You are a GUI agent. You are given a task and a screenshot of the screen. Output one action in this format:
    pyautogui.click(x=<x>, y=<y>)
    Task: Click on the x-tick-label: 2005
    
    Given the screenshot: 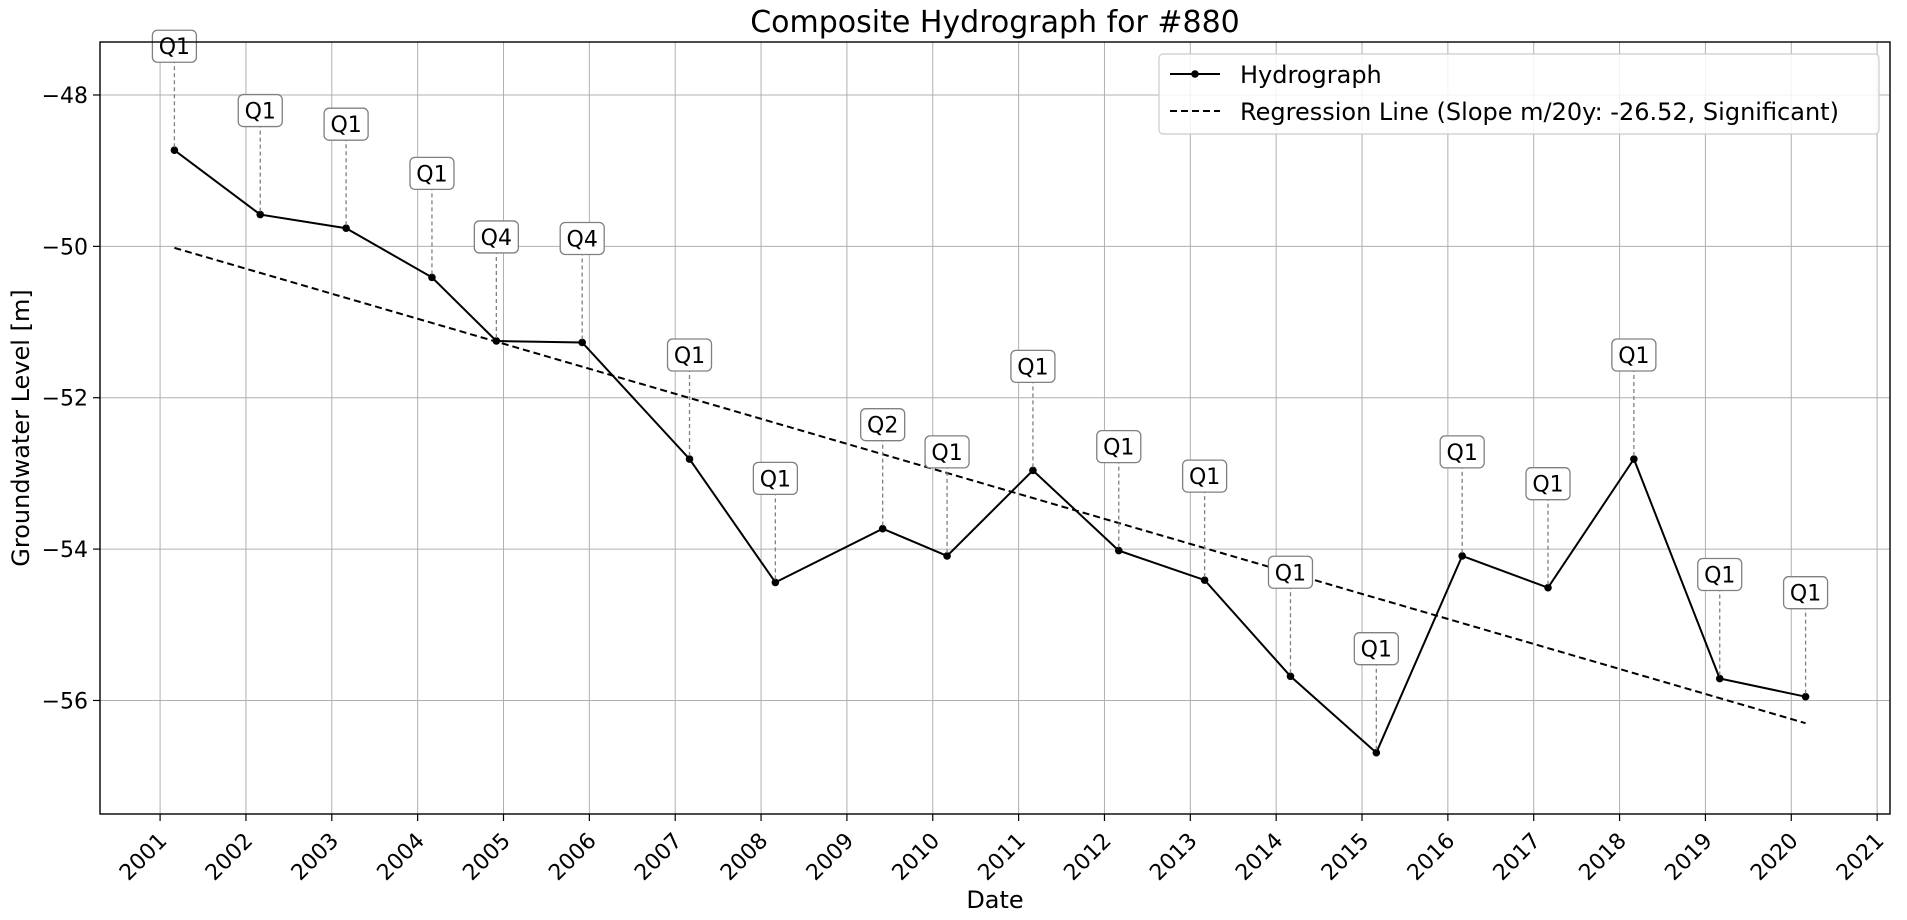 What is the action you would take?
    pyautogui.click(x=486, y=857)
    